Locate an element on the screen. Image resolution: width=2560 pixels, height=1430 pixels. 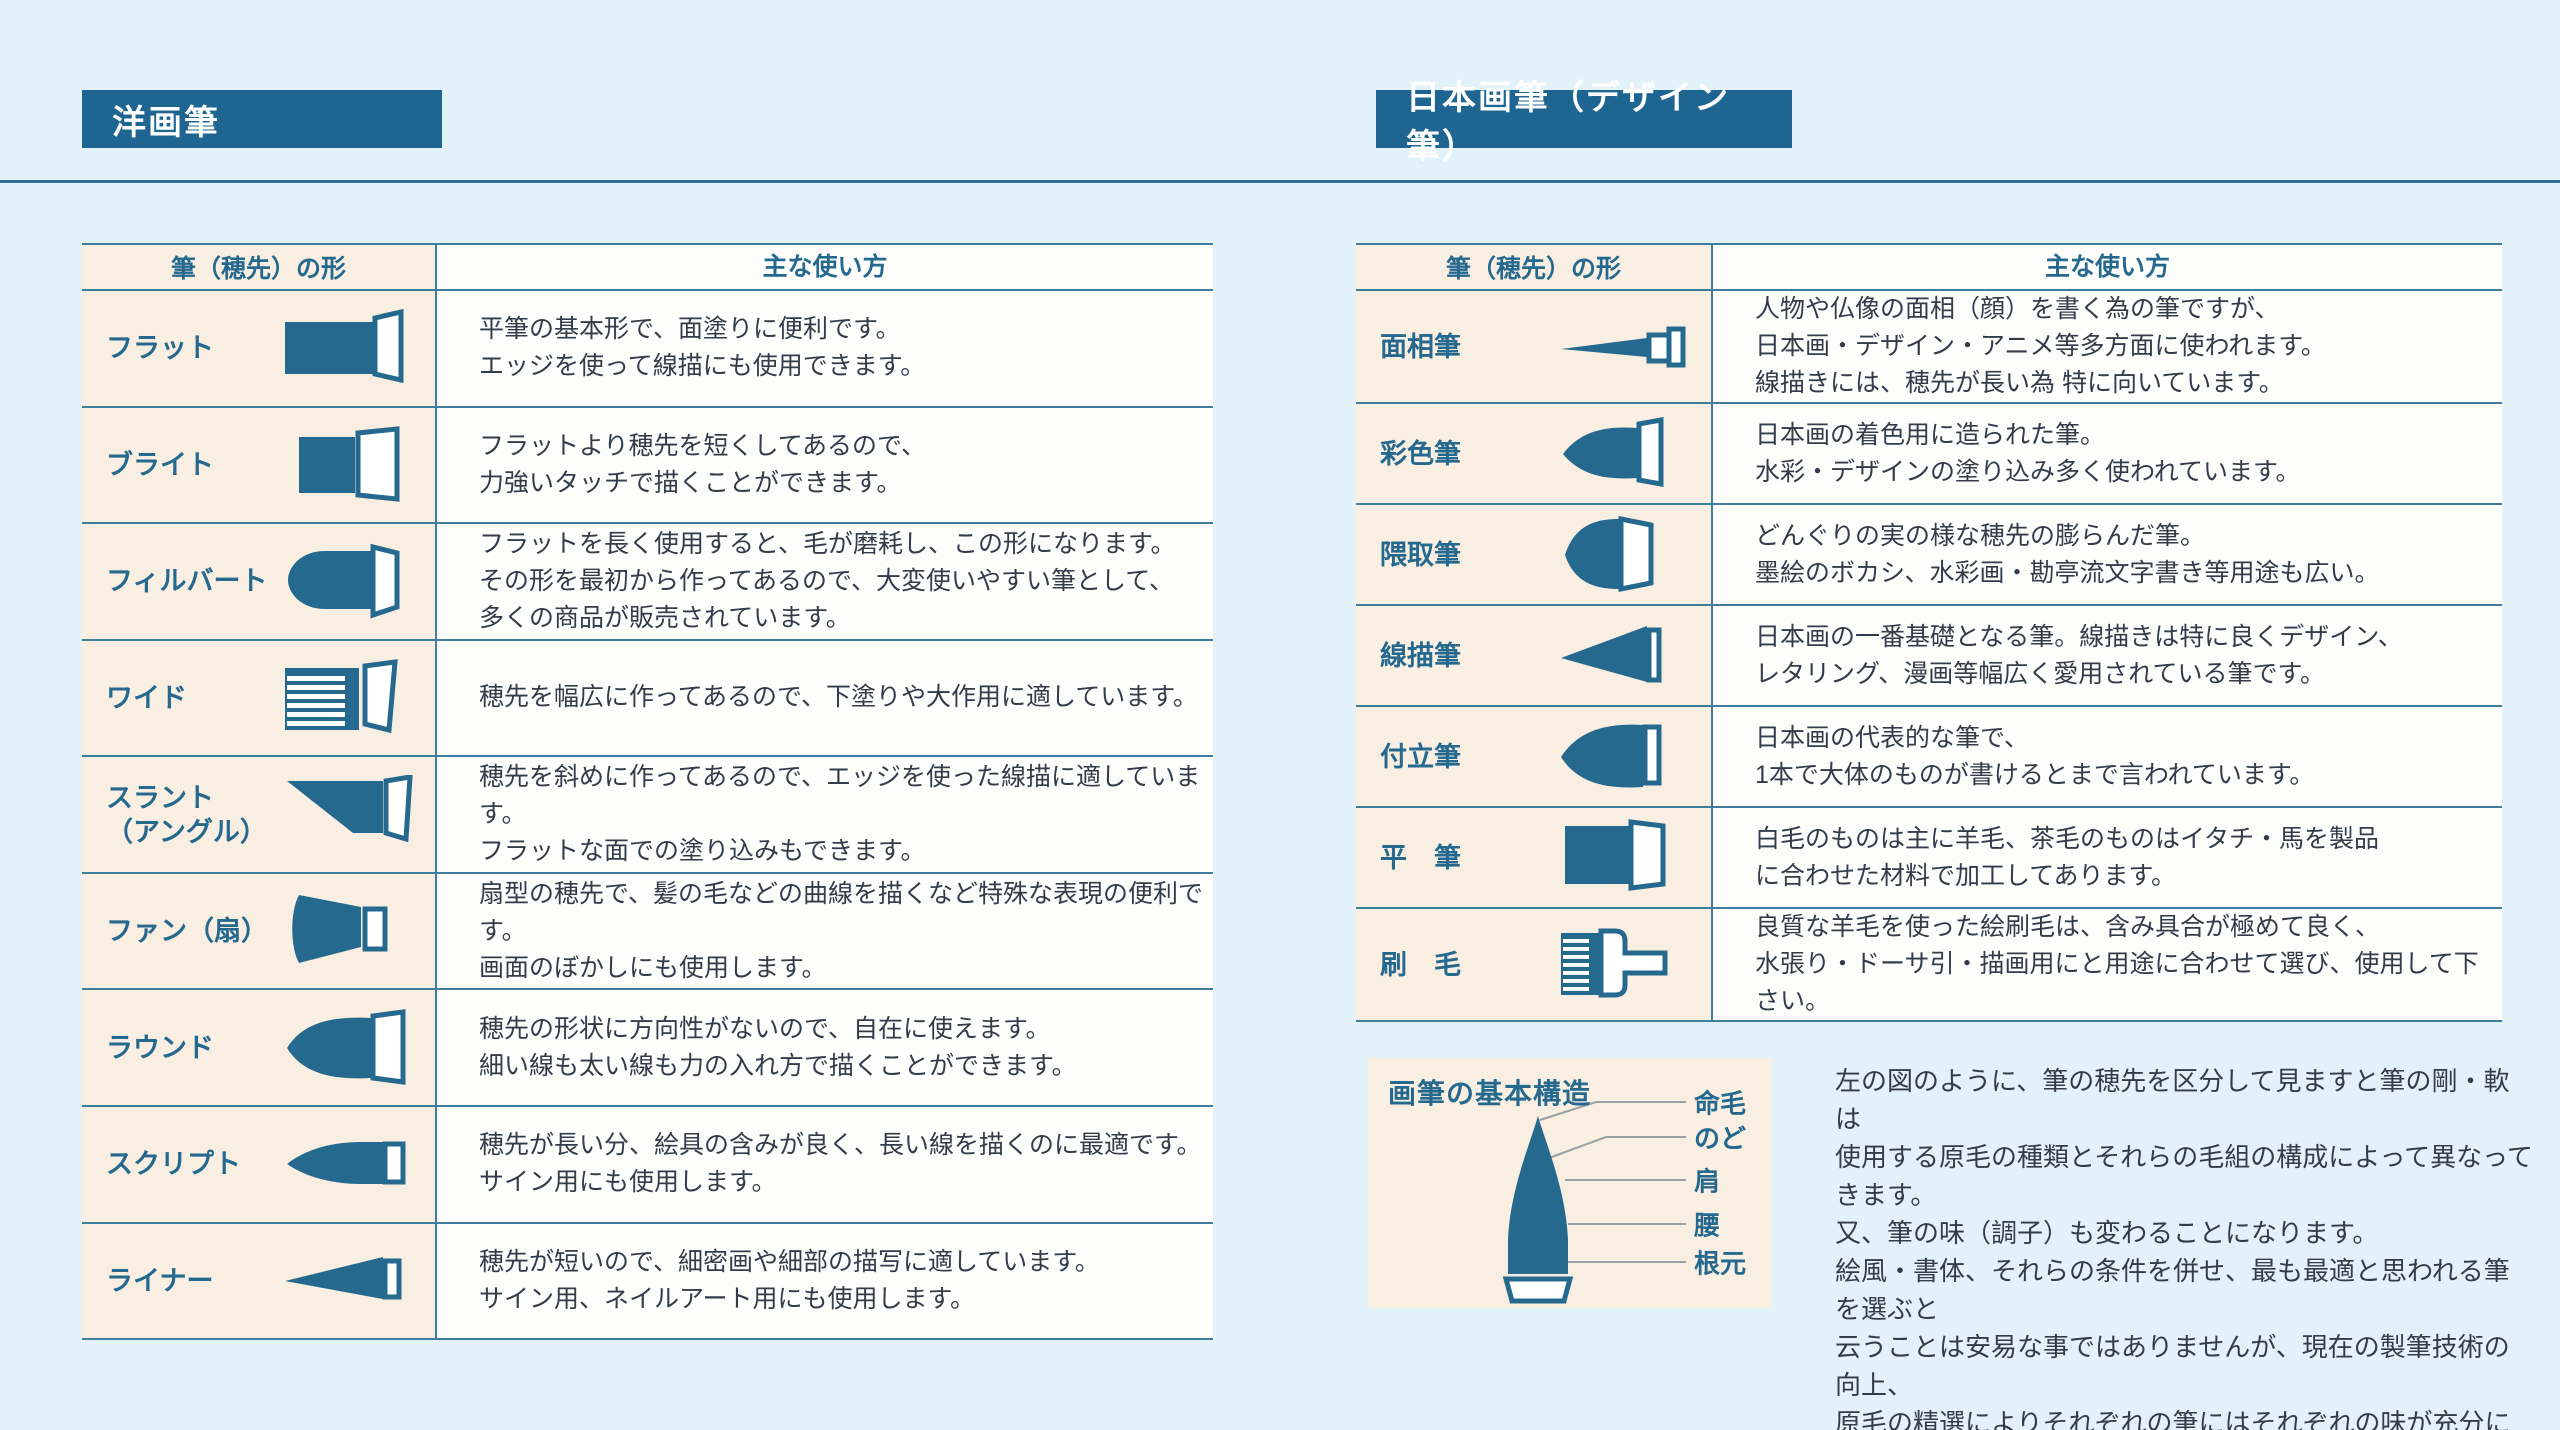
brush-shape-cell: 面相筆 is located at coordinates (1534, 346).